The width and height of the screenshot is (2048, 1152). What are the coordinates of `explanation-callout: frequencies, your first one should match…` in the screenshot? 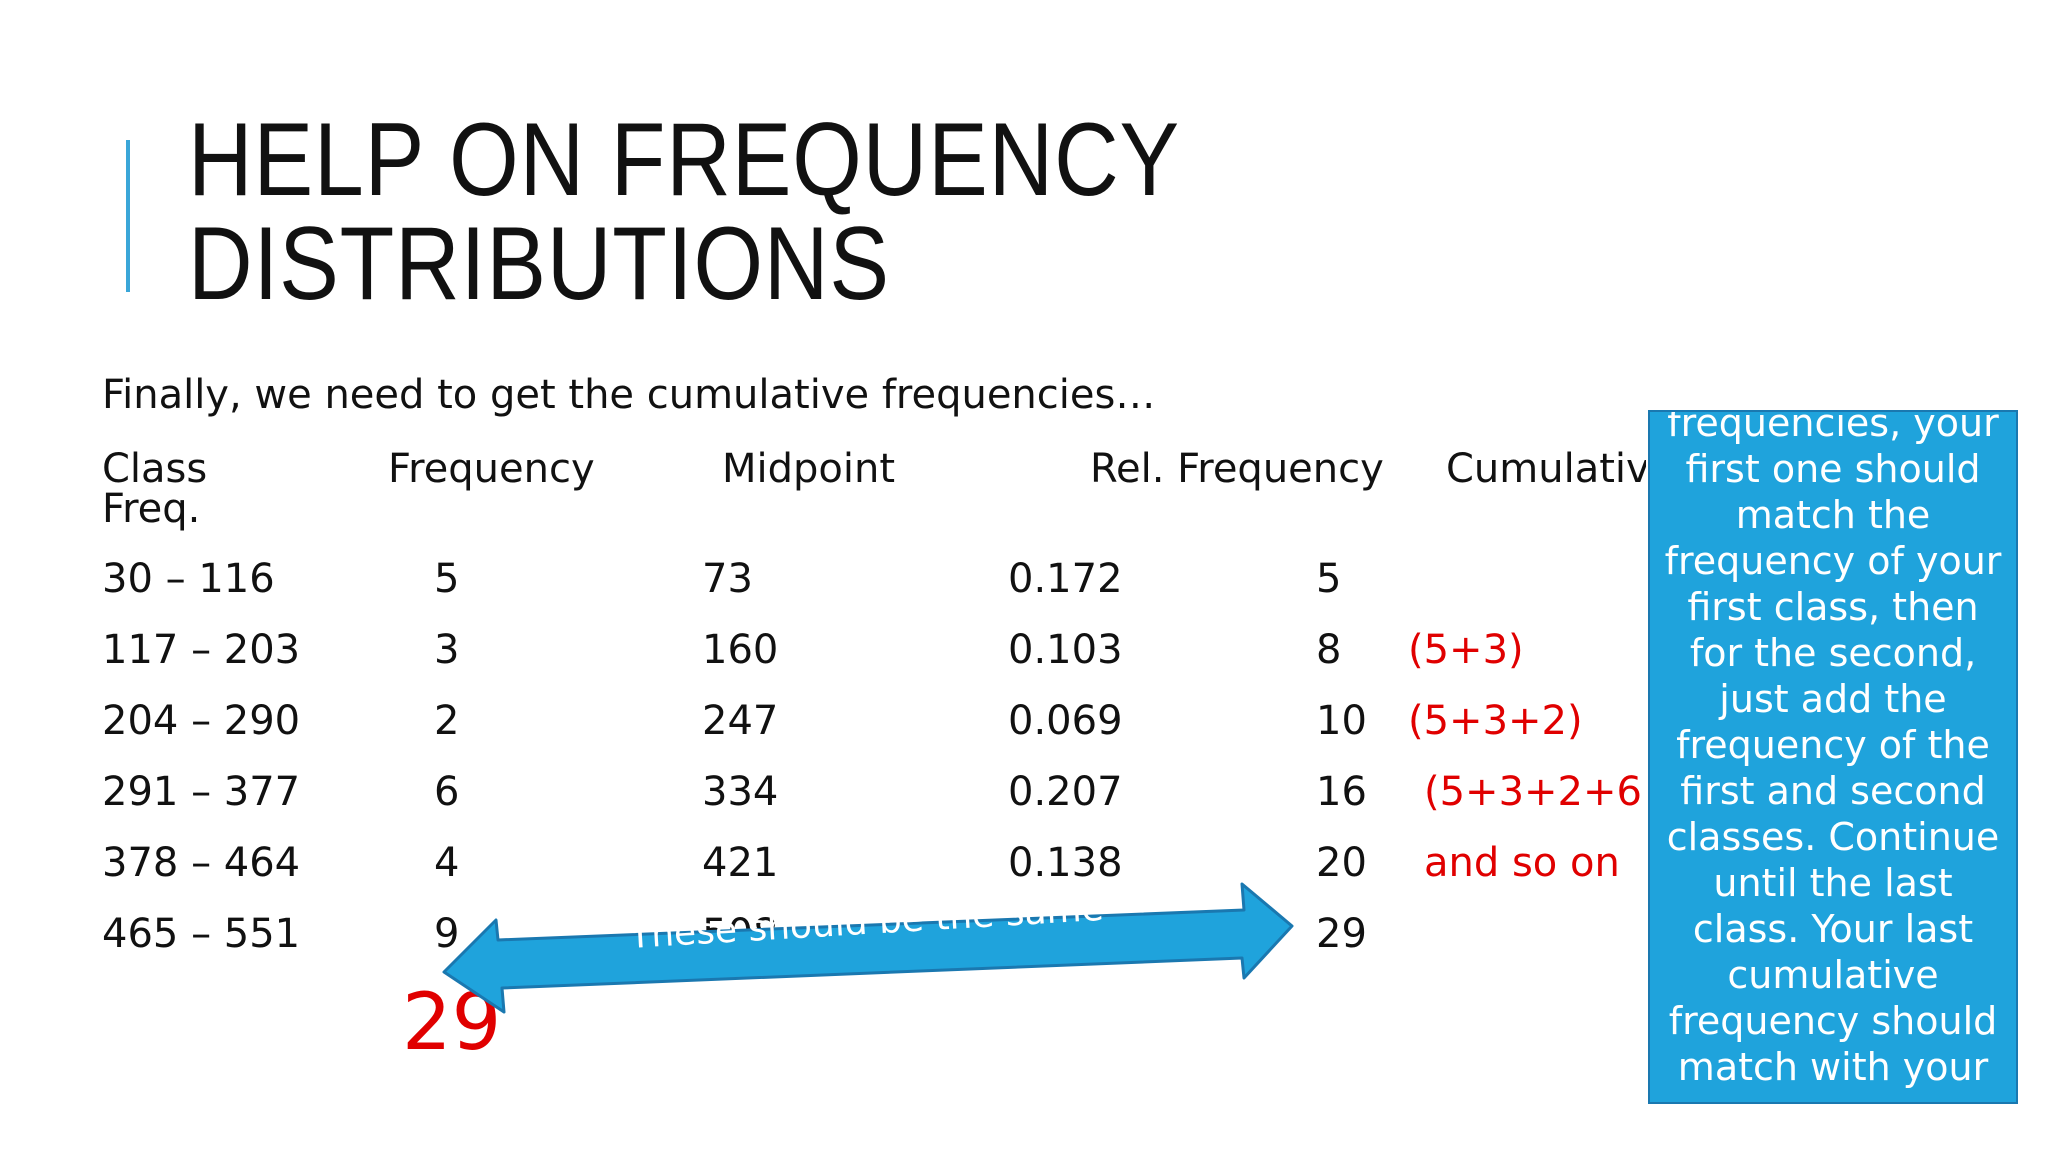 It's located at (1833, 757).